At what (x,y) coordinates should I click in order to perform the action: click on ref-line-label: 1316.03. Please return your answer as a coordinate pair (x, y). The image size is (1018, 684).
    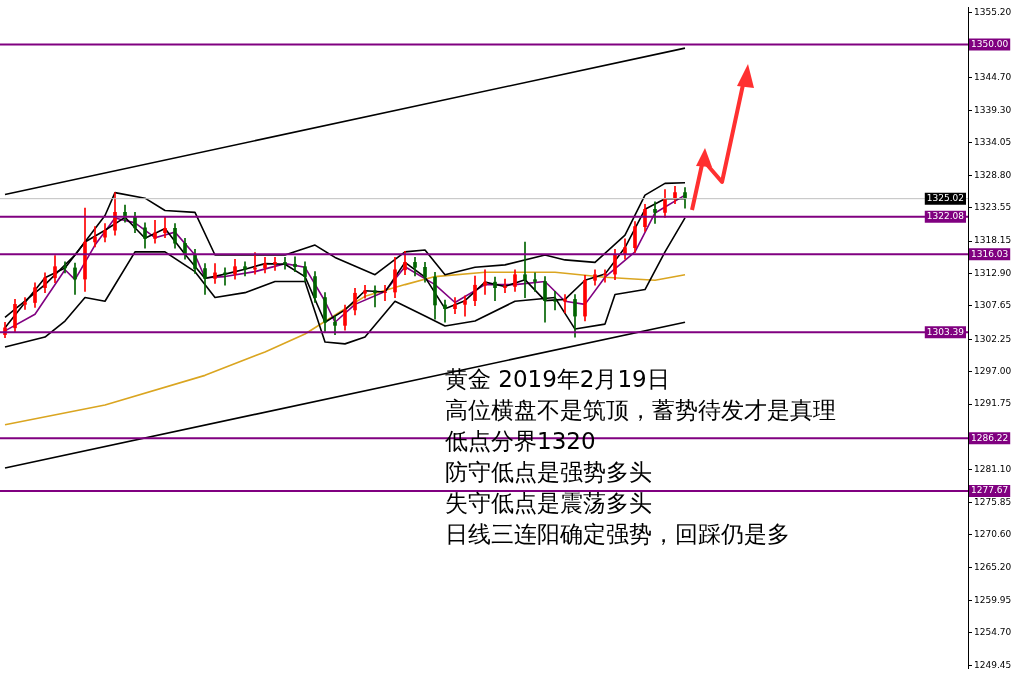
    Looking at the image, I should click on (990, 253).